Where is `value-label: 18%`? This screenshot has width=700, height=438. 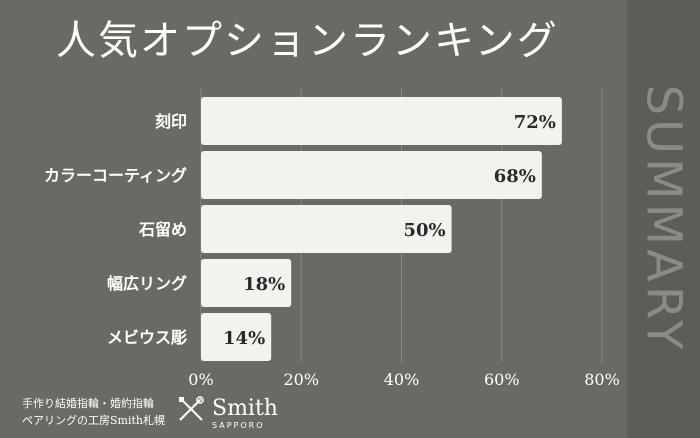 value-label: 18% is located at coordinates (264, 284).